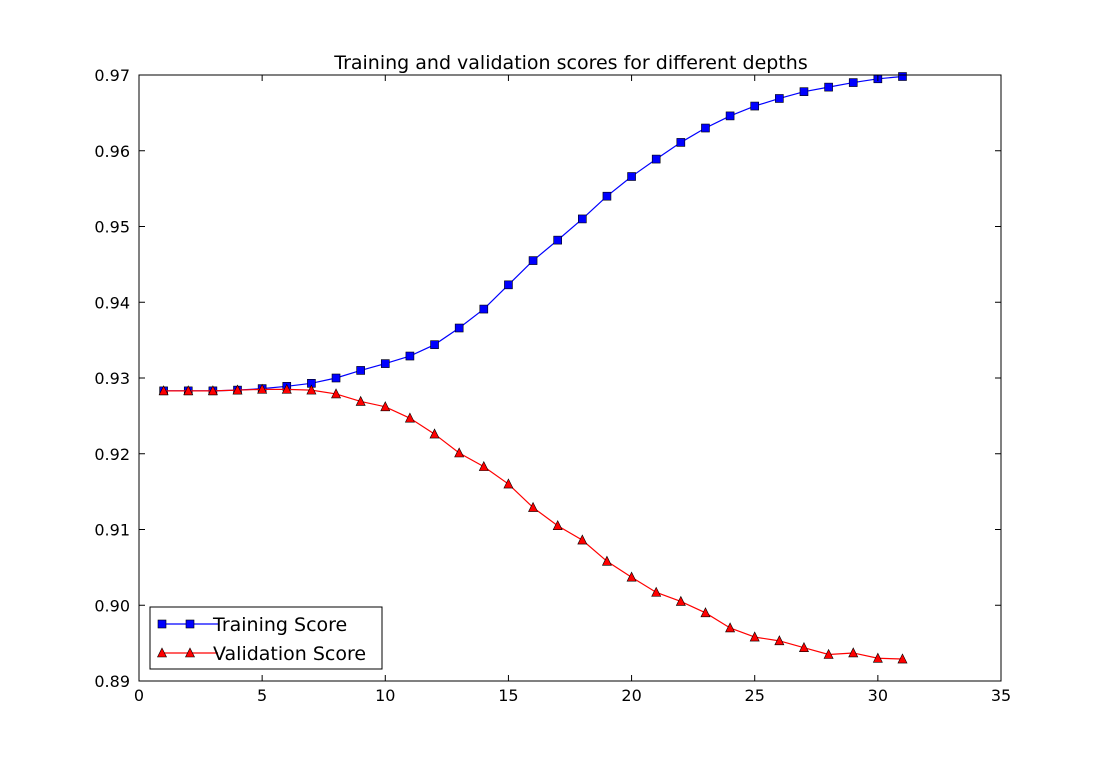 The width and height of the screenshot is (1113, 757). I want to click on x-tick-label: 15, so click(508, 695).